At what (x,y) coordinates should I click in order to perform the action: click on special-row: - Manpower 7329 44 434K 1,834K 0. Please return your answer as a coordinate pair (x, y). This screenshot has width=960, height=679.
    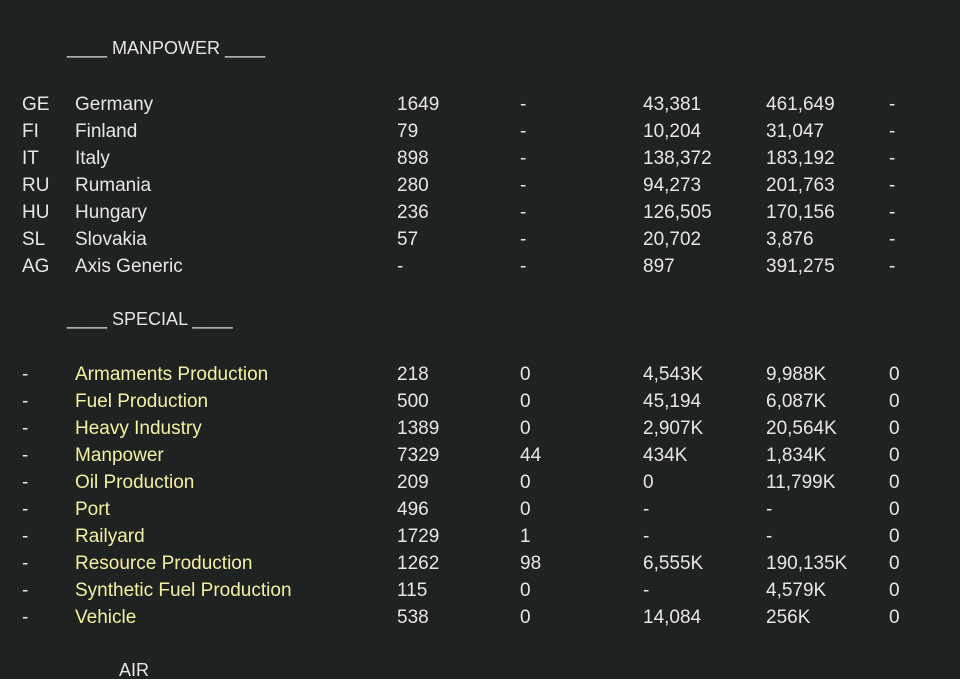
    Looking at the image, I should click on (480, 455).